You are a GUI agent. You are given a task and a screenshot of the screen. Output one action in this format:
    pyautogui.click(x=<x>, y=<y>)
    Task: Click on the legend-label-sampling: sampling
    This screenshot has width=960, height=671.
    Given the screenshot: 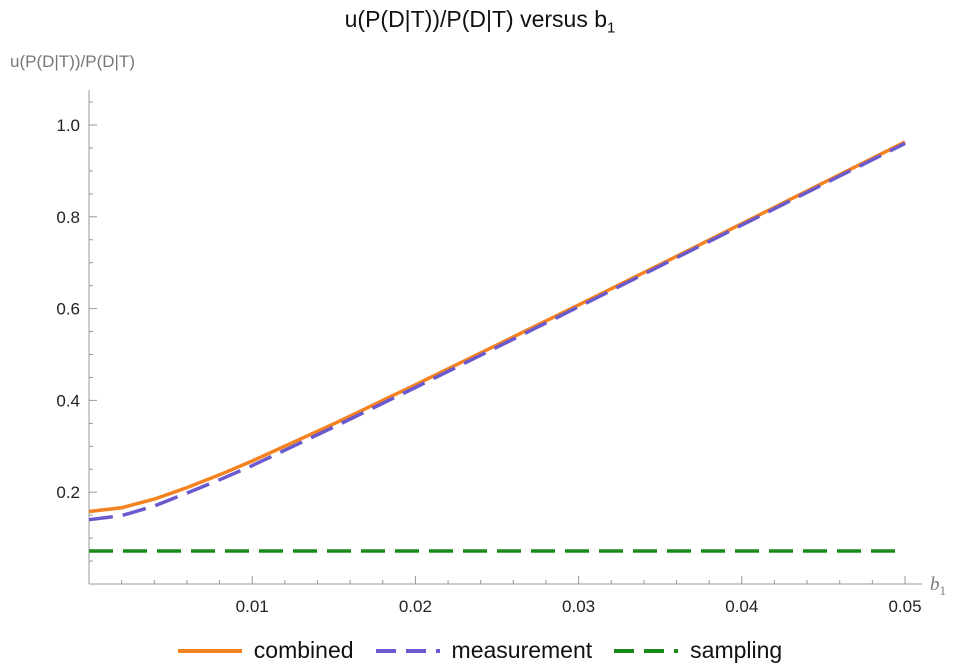 What is the action you would take?
    pyautogui.click(x=736, y=650)
    